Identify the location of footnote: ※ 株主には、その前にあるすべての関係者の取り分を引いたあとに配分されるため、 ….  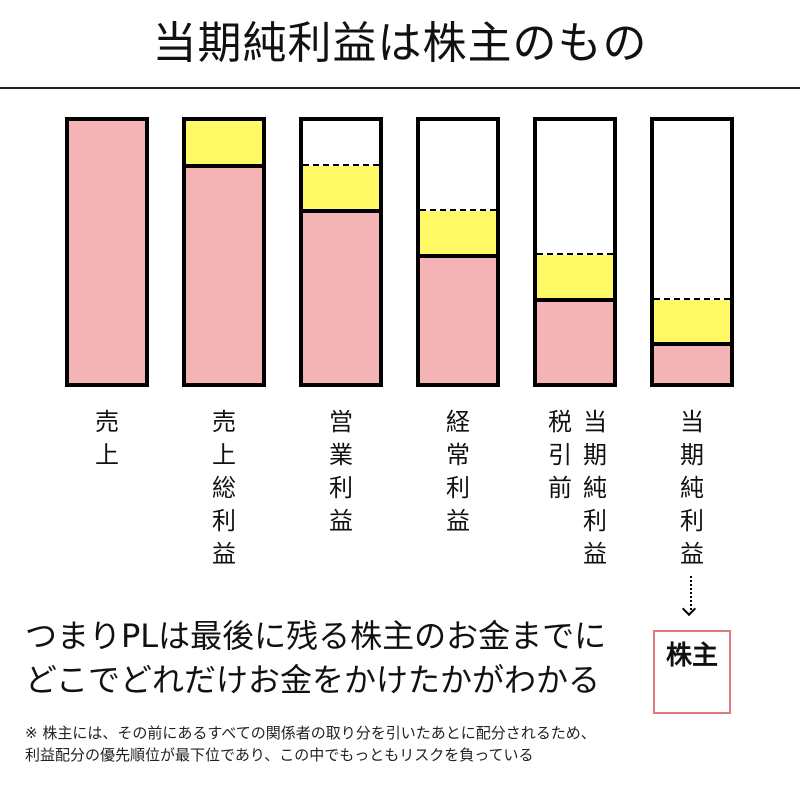
(310, 744).